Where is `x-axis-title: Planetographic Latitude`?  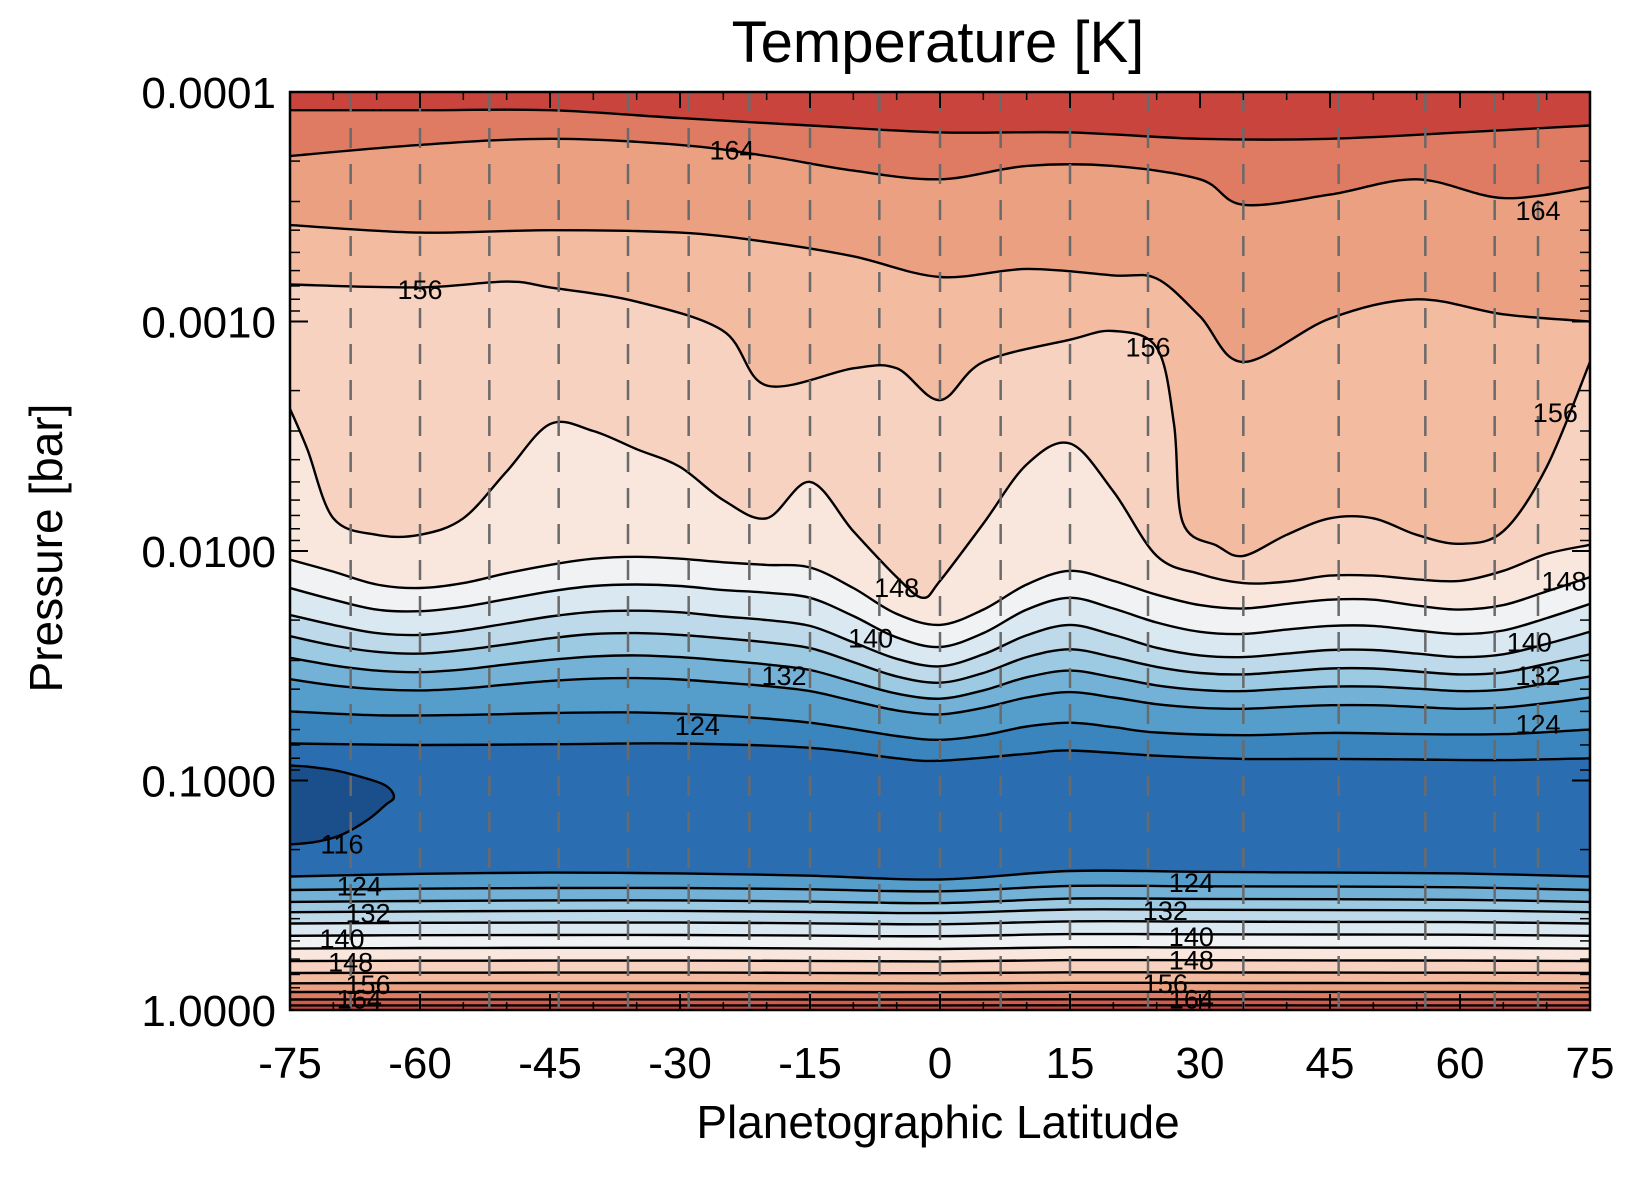
x-axis-title: Planetographic Latitude is located at coordinates (937, 1122).